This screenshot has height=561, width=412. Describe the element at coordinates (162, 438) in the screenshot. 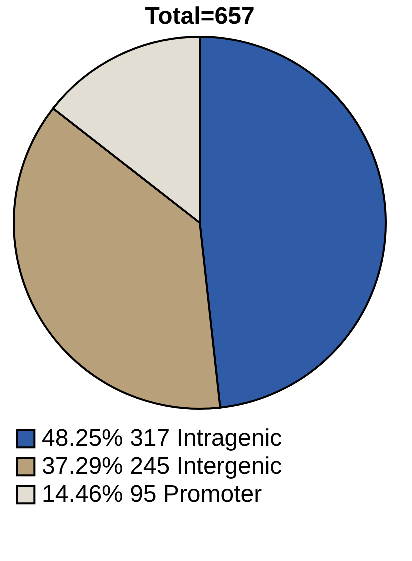

I see `legend-label: 48.25% 317 Intragenic` at that location.